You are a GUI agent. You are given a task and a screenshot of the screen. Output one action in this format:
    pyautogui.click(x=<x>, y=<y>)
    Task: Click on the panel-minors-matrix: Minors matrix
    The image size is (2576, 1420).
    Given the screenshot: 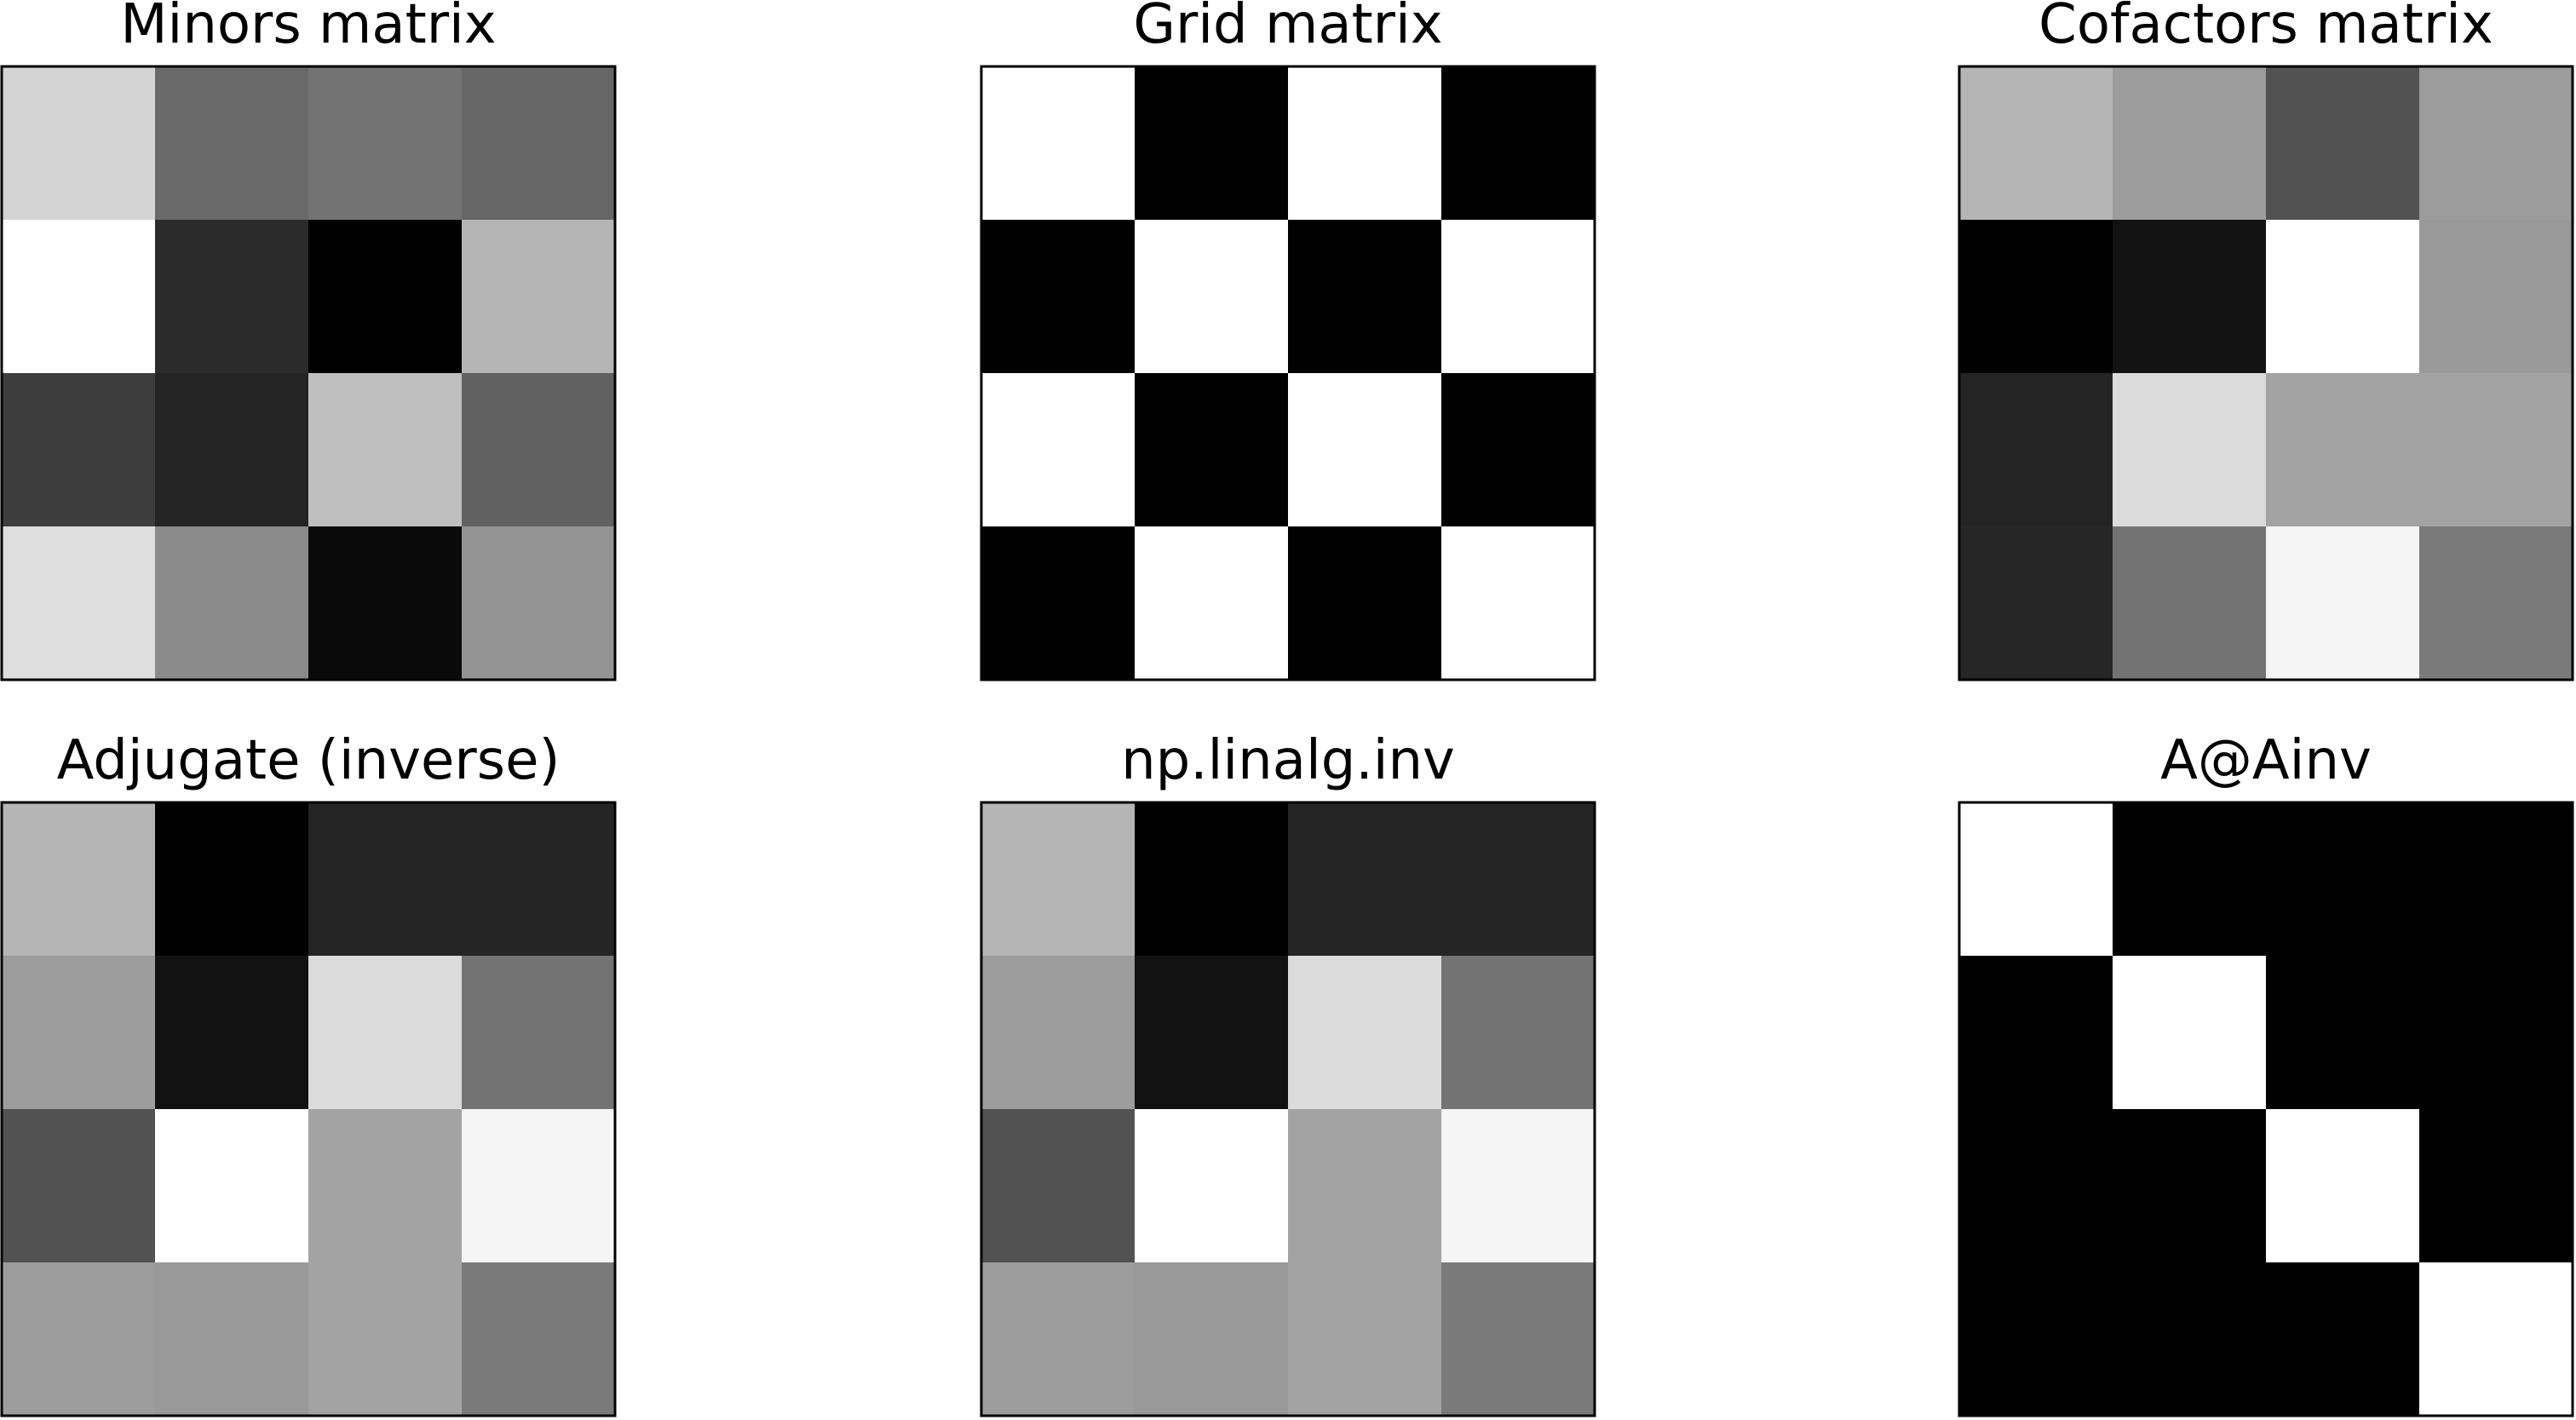 What is the action you would take?
    pyautogui.click(x=308, y=340)
    